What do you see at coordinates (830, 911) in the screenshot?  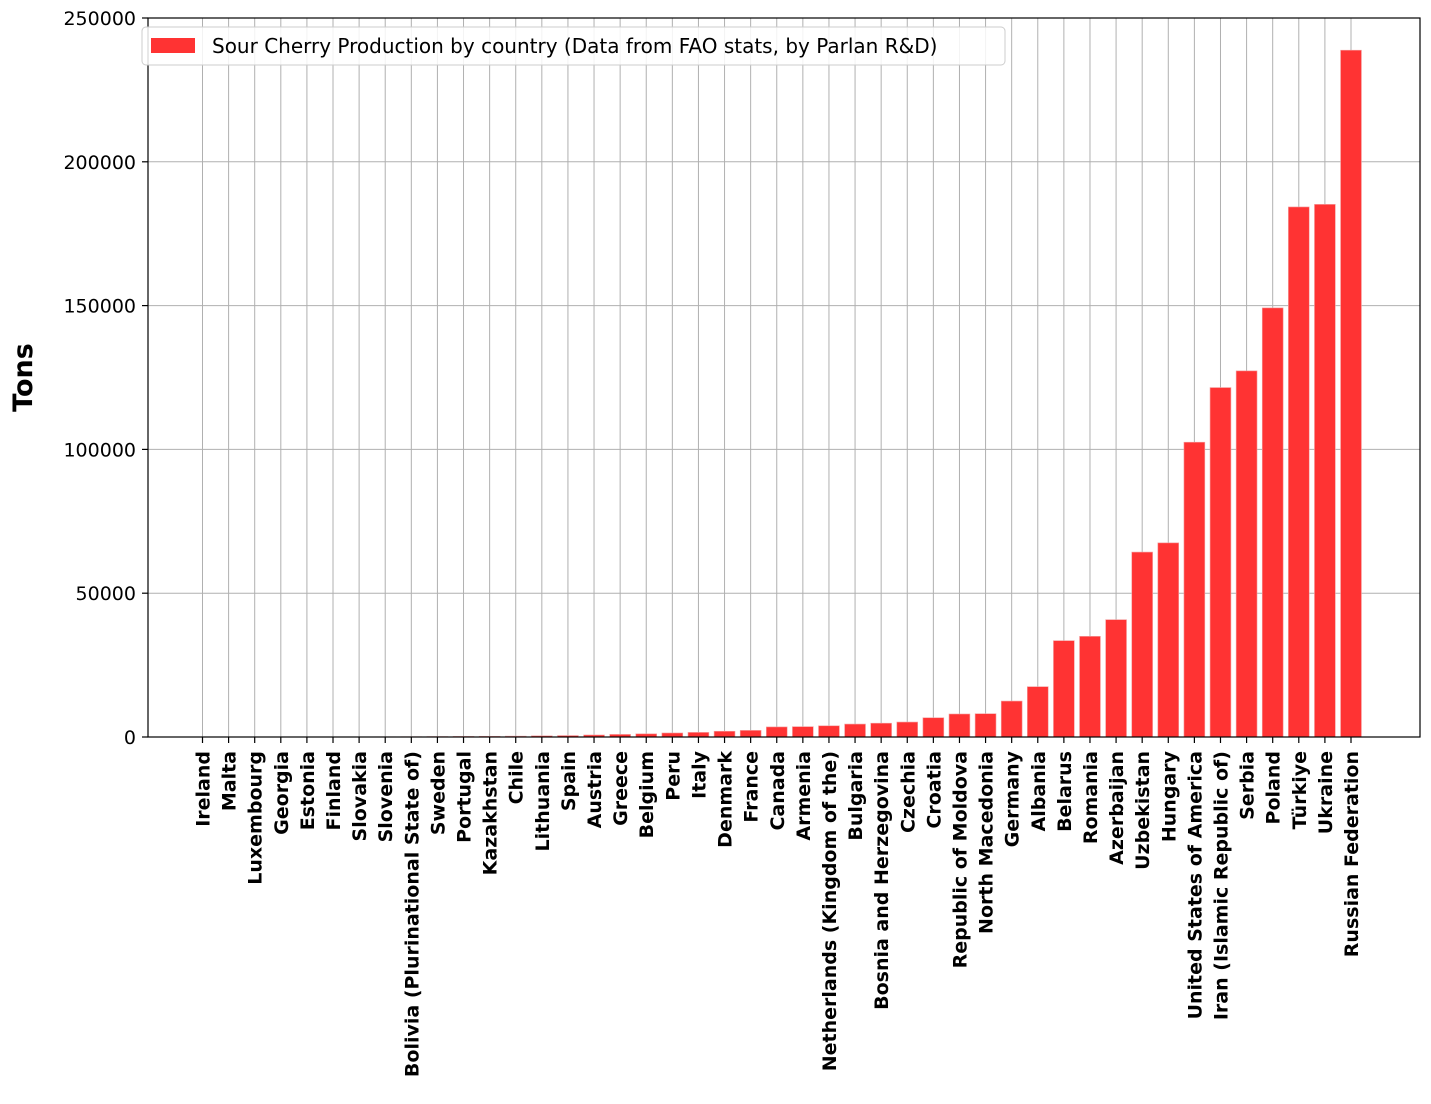 I see `x-tick-label: Netherlands (Kingdom of the)` at bounding box center [830, 911].